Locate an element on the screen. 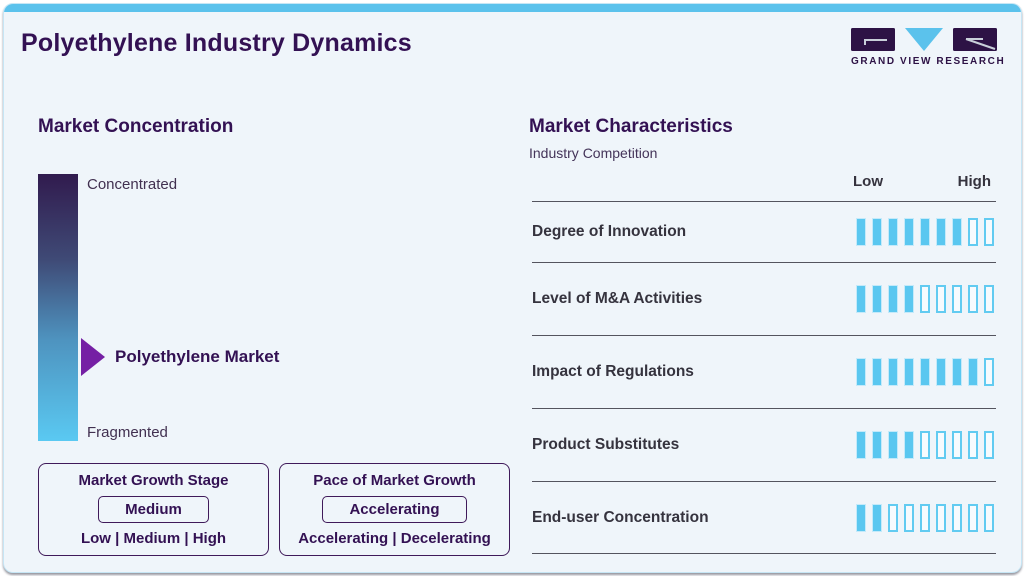 Image resolution: width=1025 pixels, height=576 pixels. gvr-logo-mark is located at coordinates (924, 39).